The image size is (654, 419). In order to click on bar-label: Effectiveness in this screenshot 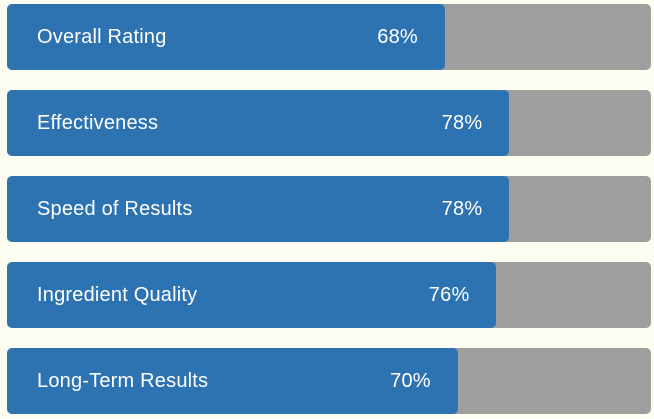, I will do `click(98, 122)`.